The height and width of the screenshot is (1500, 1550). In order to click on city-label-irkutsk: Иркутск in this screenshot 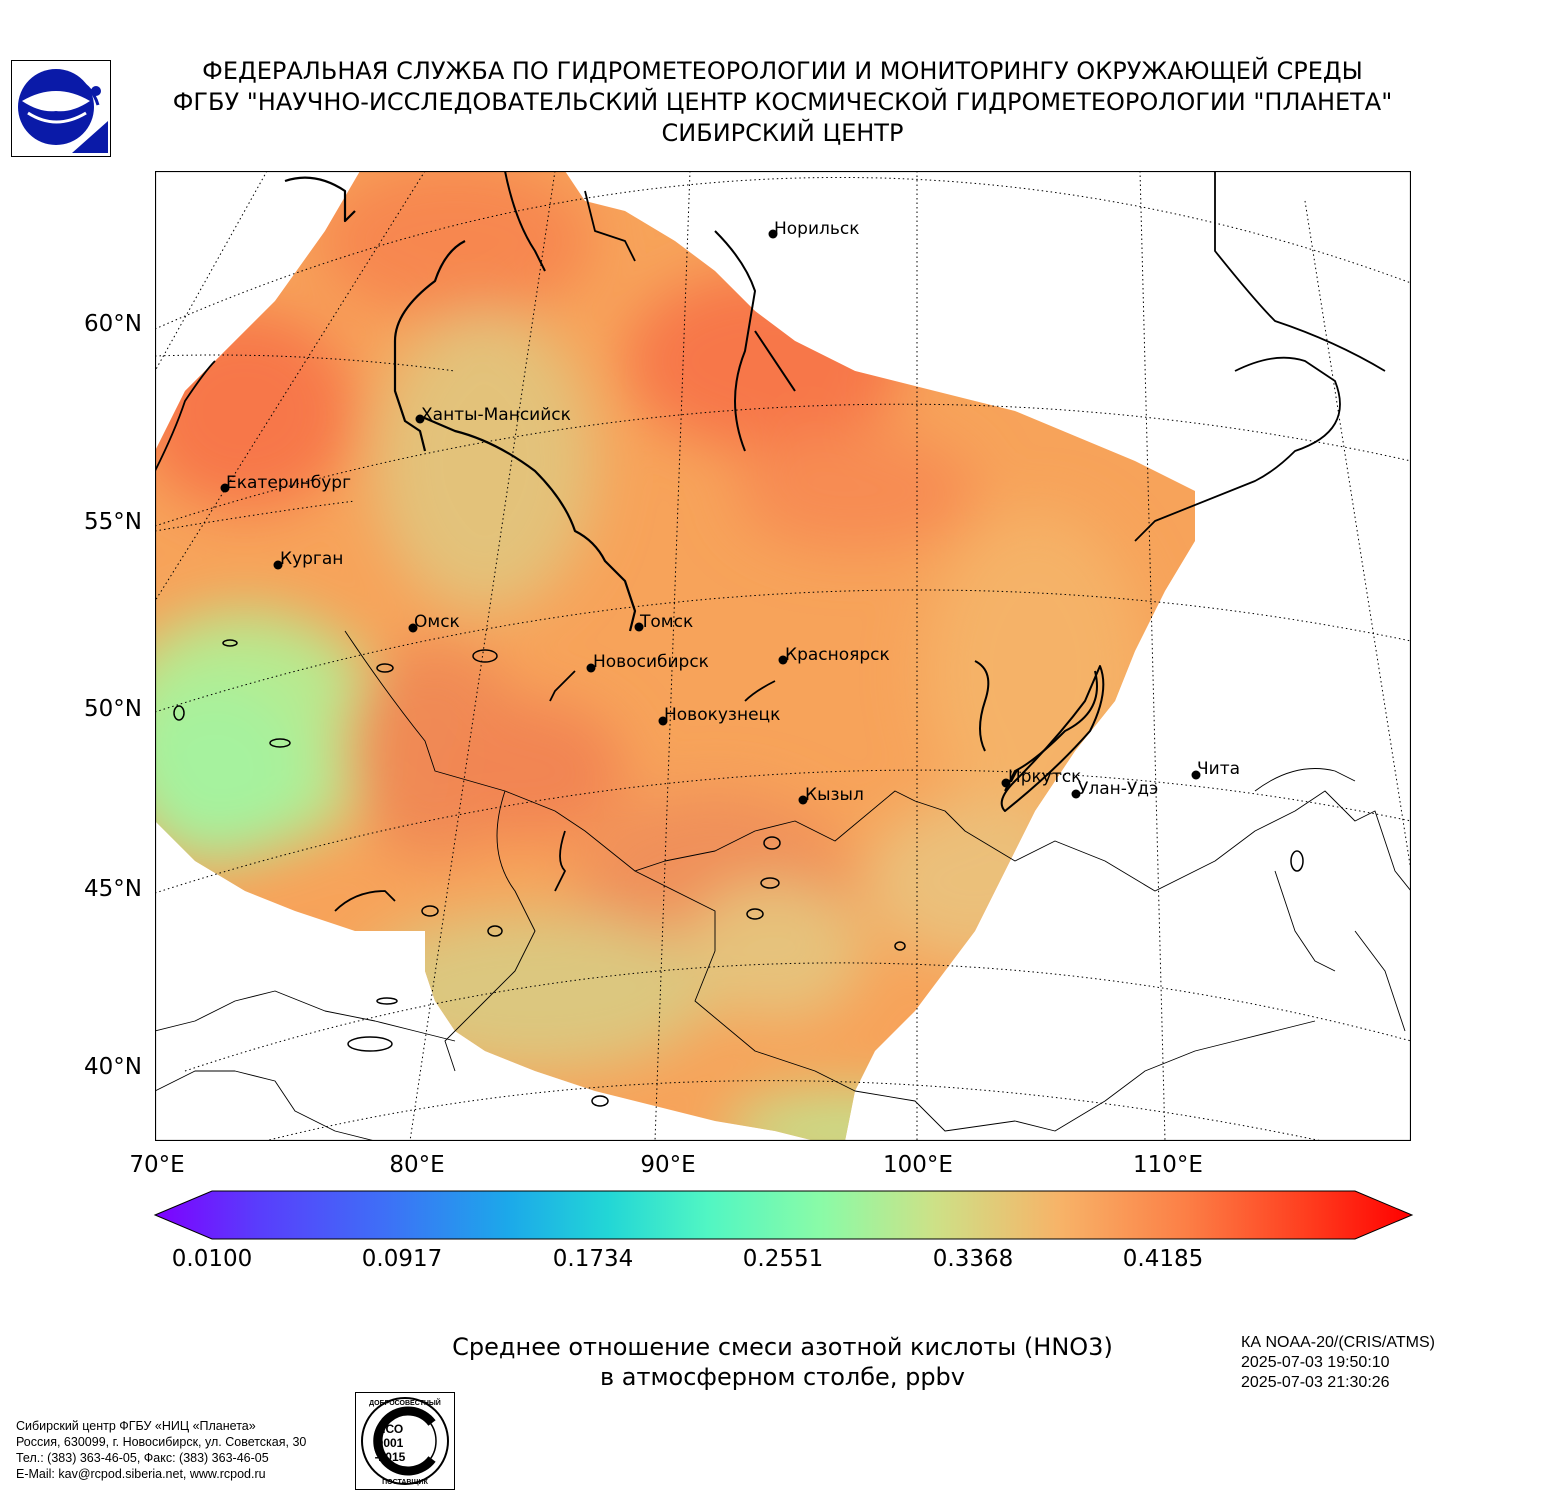, I will do `click(1045, 777)`.